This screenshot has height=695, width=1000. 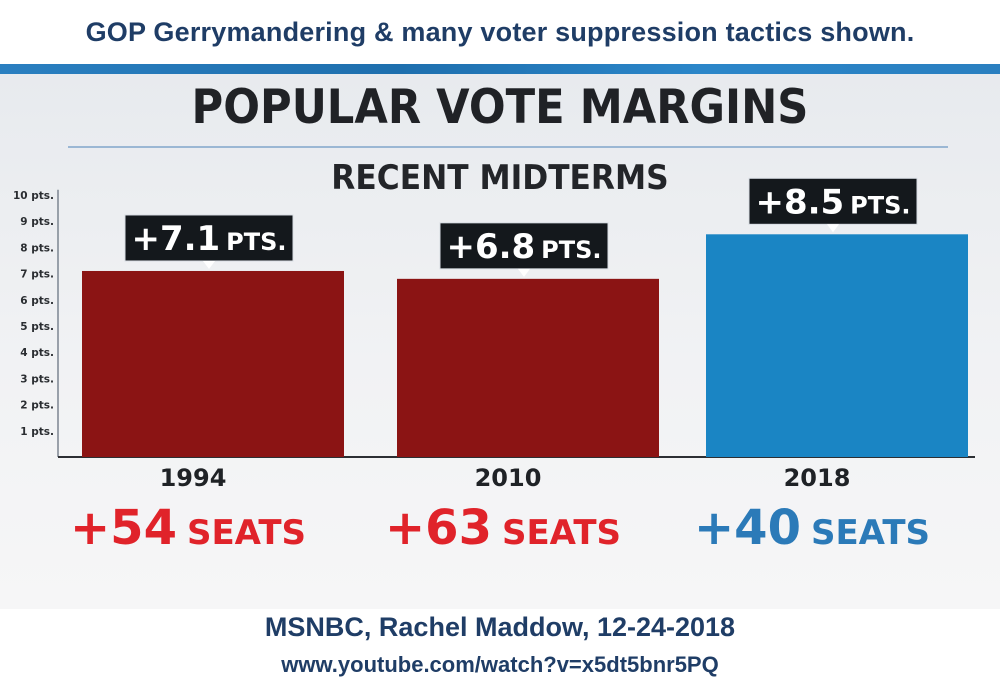 I want to click on y-tick-label: 2 pts., so click(x=37, y=406).